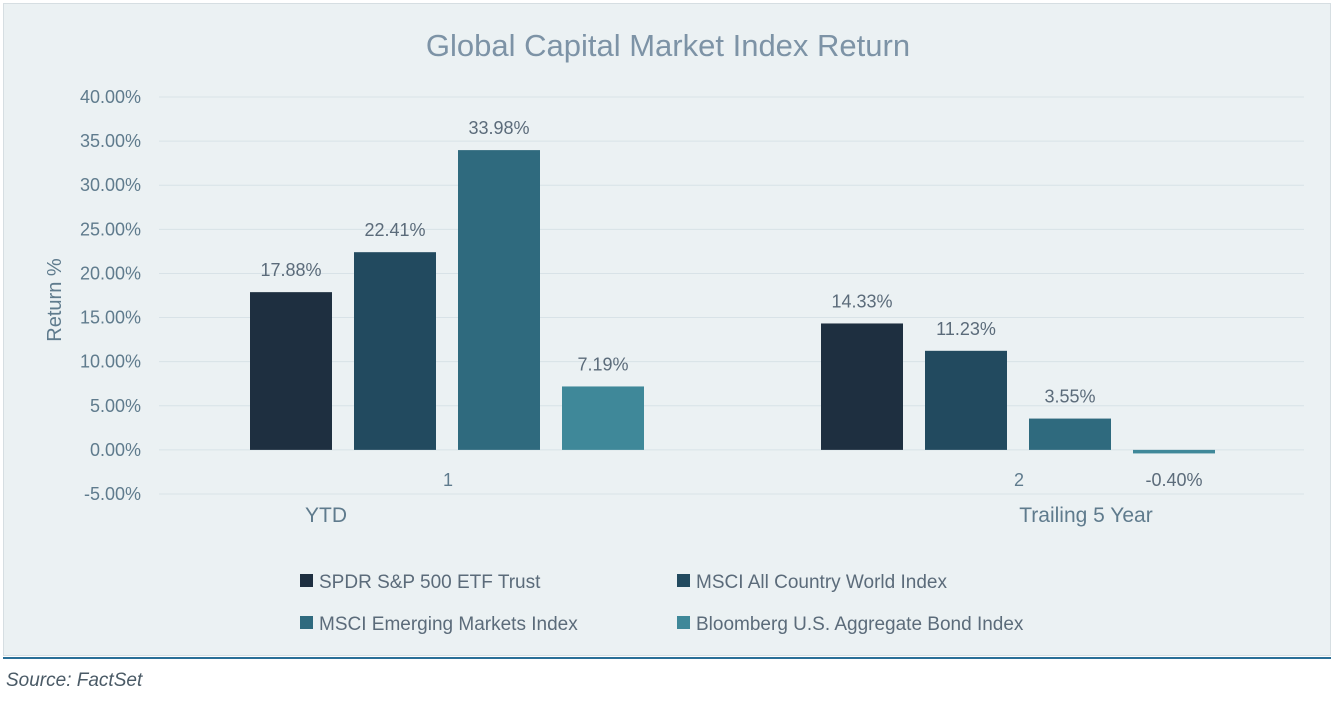 Image resolution: width=1334 pixels, height=702 pixels. I want to click on y-tick-label: 5.00%, so click(115, 406).